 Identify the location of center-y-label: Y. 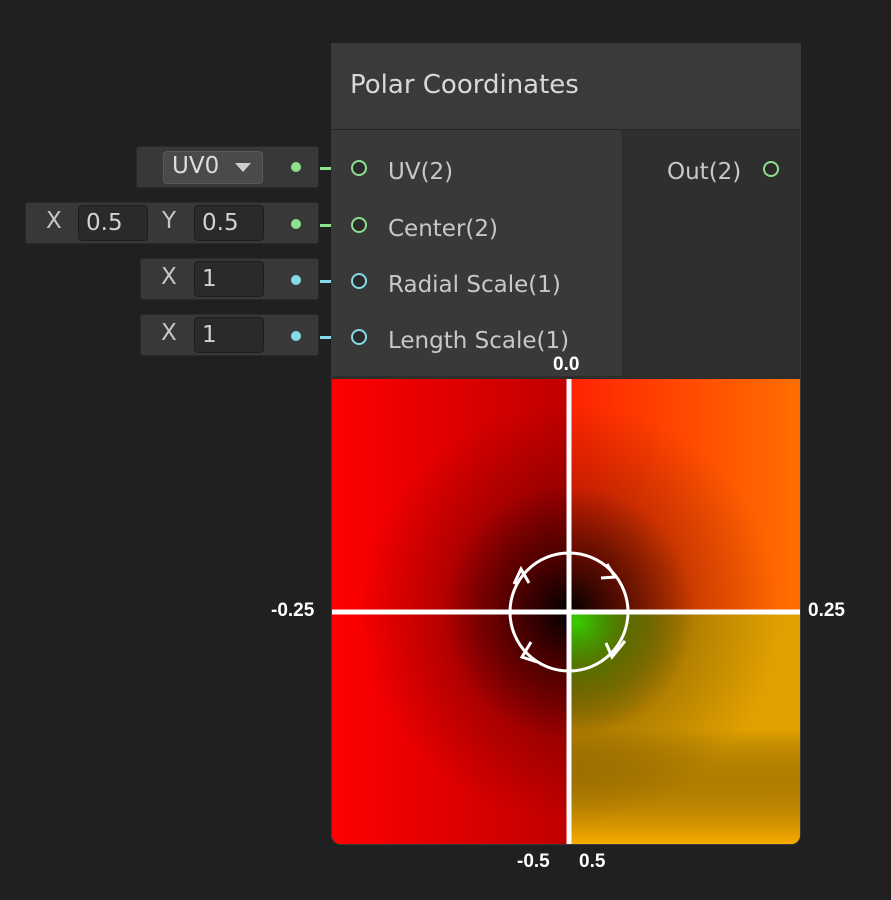
(169, 221).